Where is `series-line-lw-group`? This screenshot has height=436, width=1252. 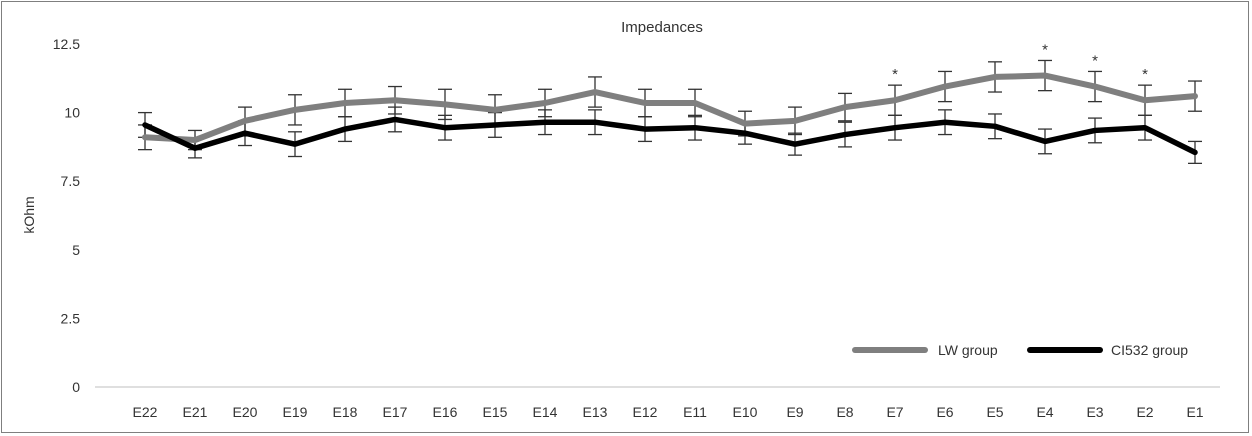 series-line-lw-group is located at coordinates (670, 108).